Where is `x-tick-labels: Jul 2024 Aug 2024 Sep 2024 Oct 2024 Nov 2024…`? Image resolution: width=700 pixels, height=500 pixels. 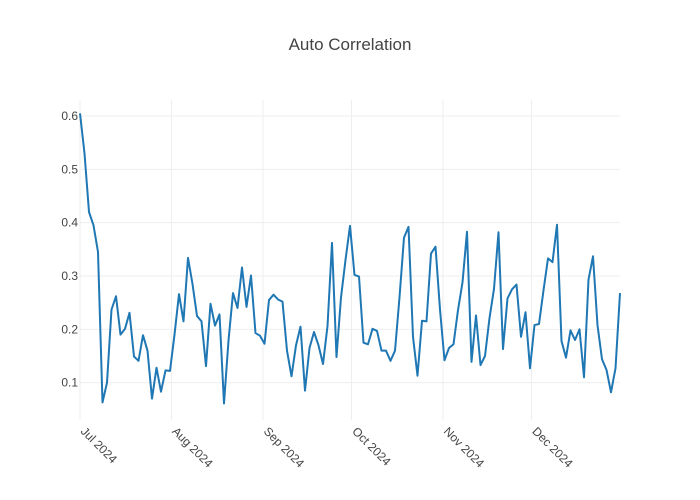 x-tick-labels: Jul 2024 Aug 2024 Sep 2024 Oct 2024 Nov 2024… is located at coordinates (327, 447).